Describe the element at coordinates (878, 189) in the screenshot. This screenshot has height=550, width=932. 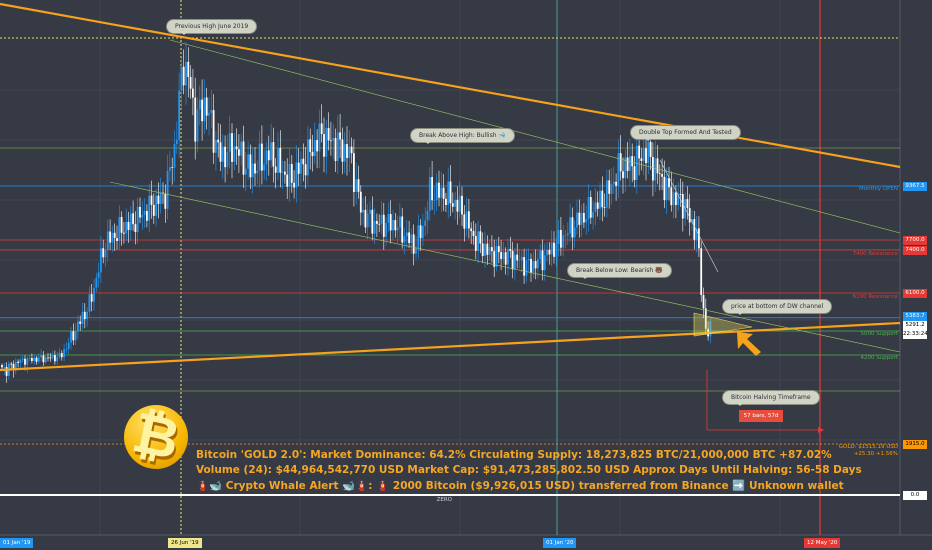
I see `level-label-monthly-open: Monthly OPEN` at that location.